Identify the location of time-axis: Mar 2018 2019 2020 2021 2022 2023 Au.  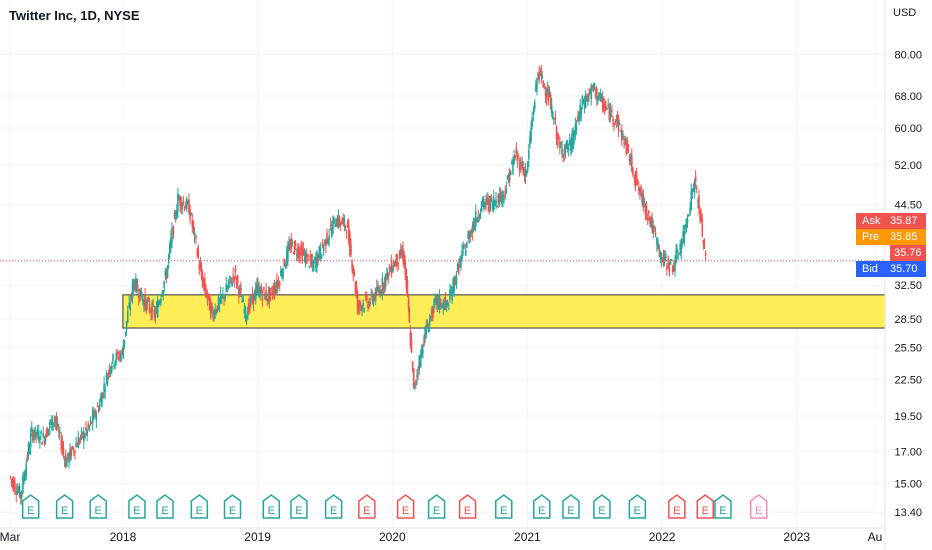
(442, 535).